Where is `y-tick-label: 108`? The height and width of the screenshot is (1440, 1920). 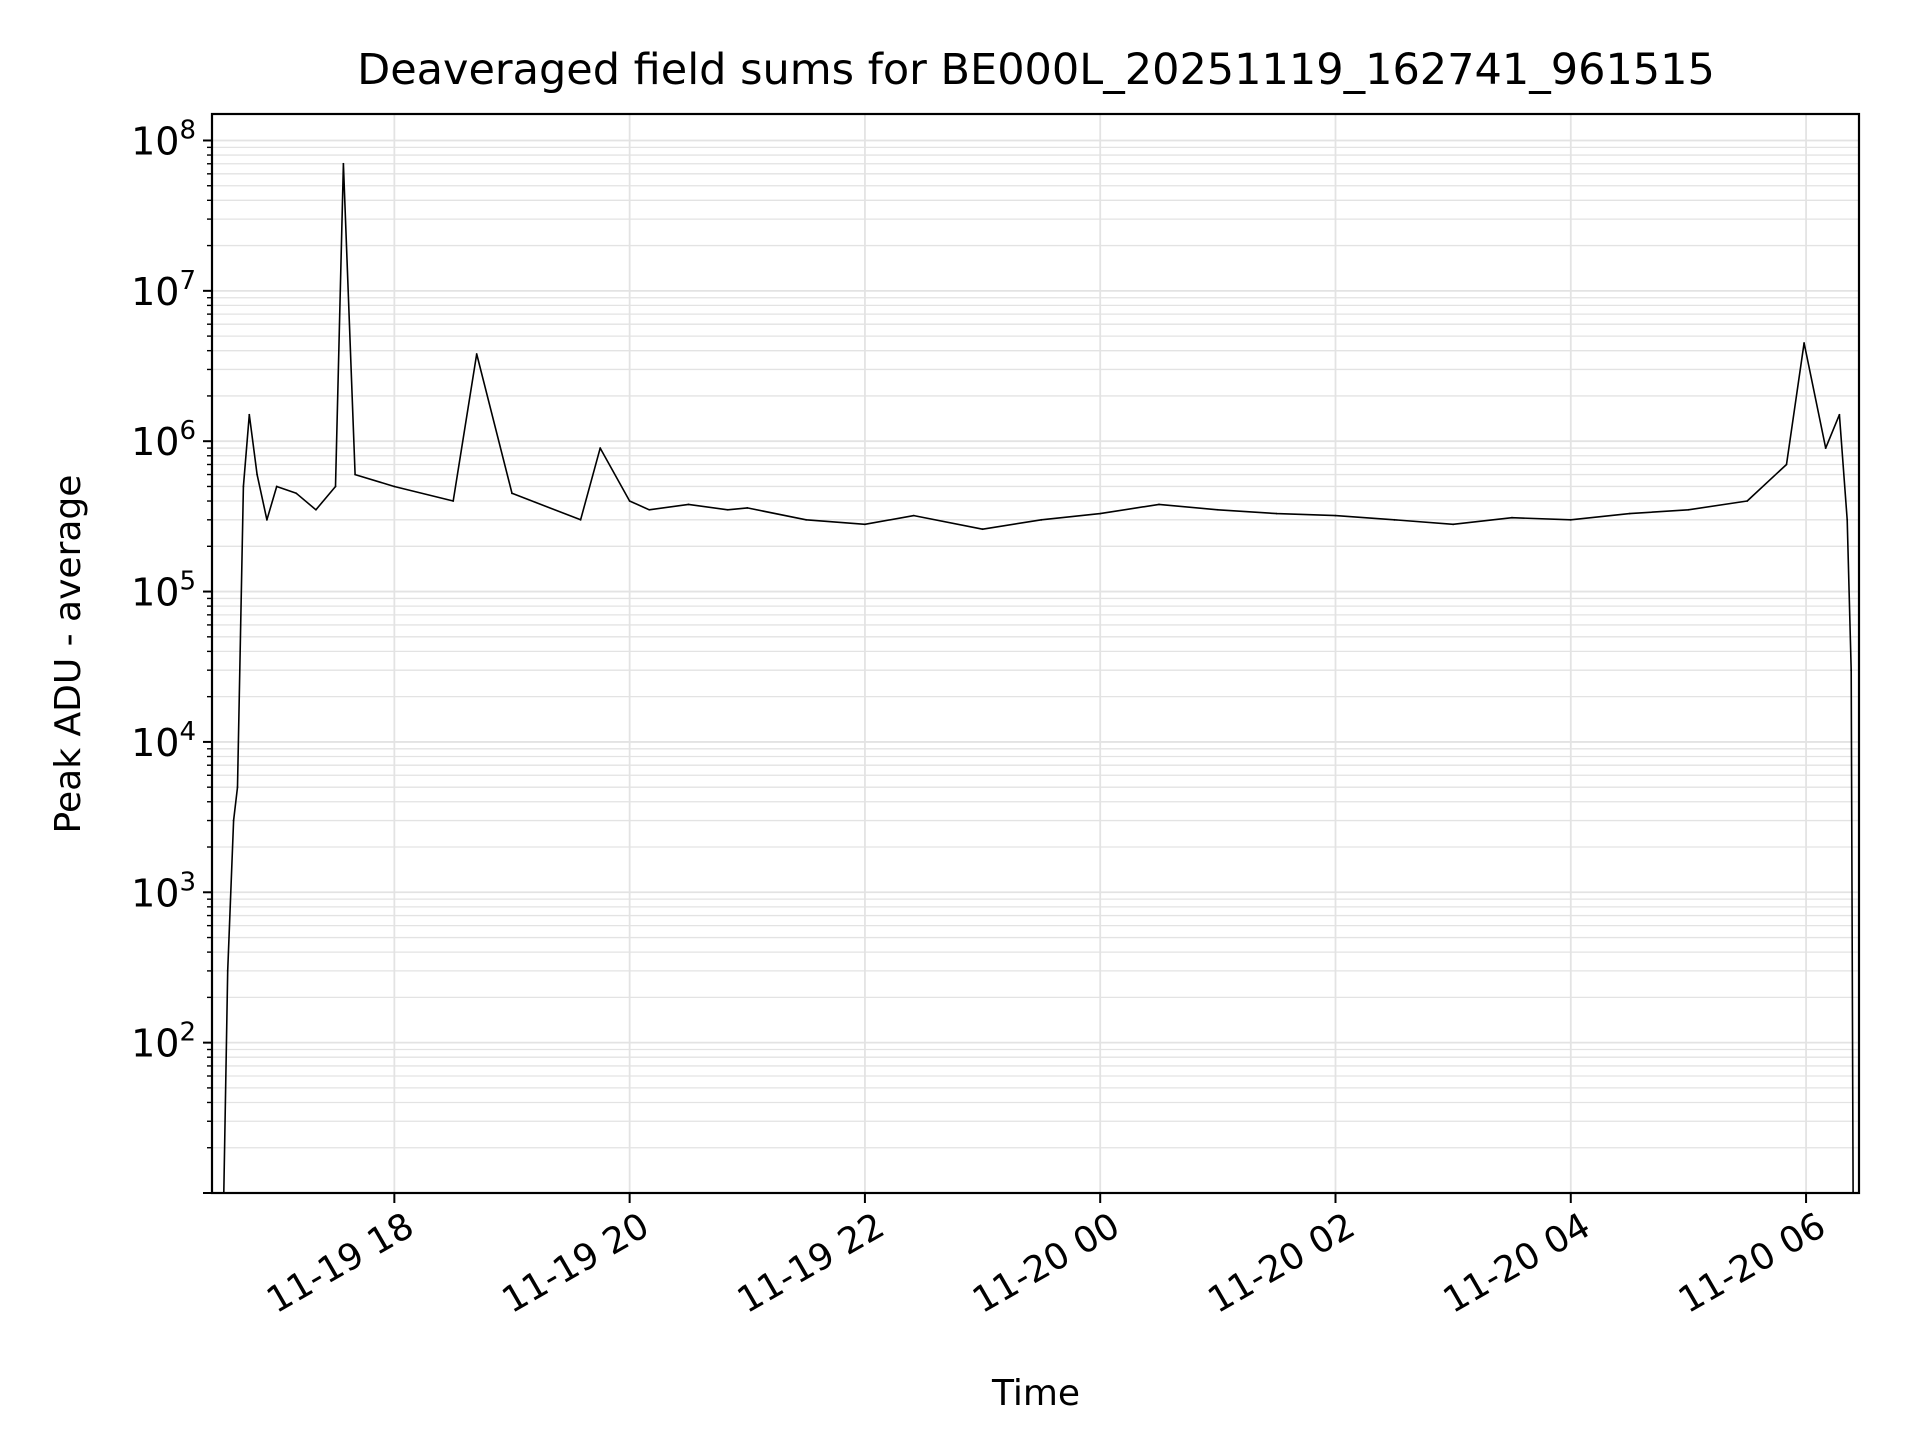
y-tick-label: 108 is located at coordinates (163, 139).